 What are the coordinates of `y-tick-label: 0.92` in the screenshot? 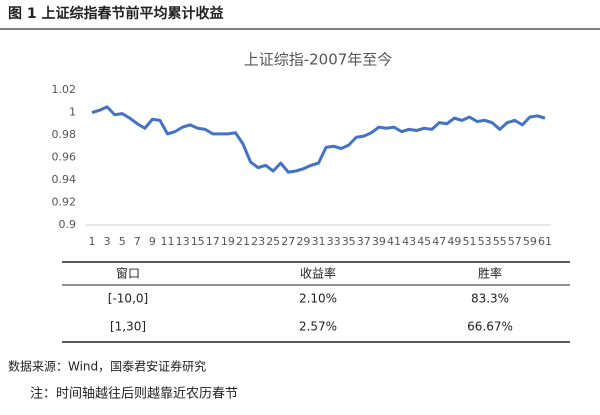 It's located at (64, 202).